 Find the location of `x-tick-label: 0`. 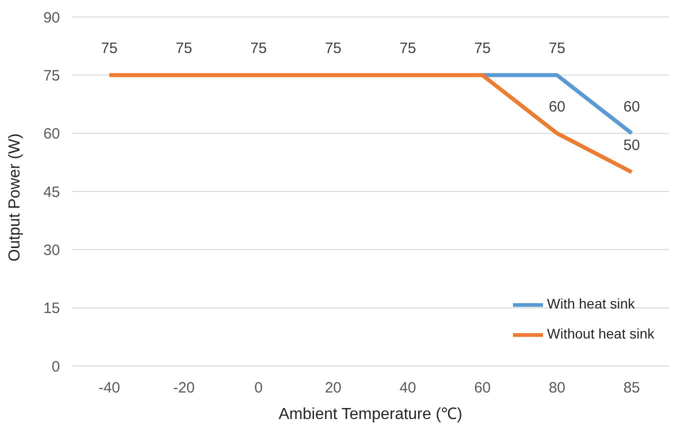

x-tick-label: 0 is located at coordinates (258, 388).